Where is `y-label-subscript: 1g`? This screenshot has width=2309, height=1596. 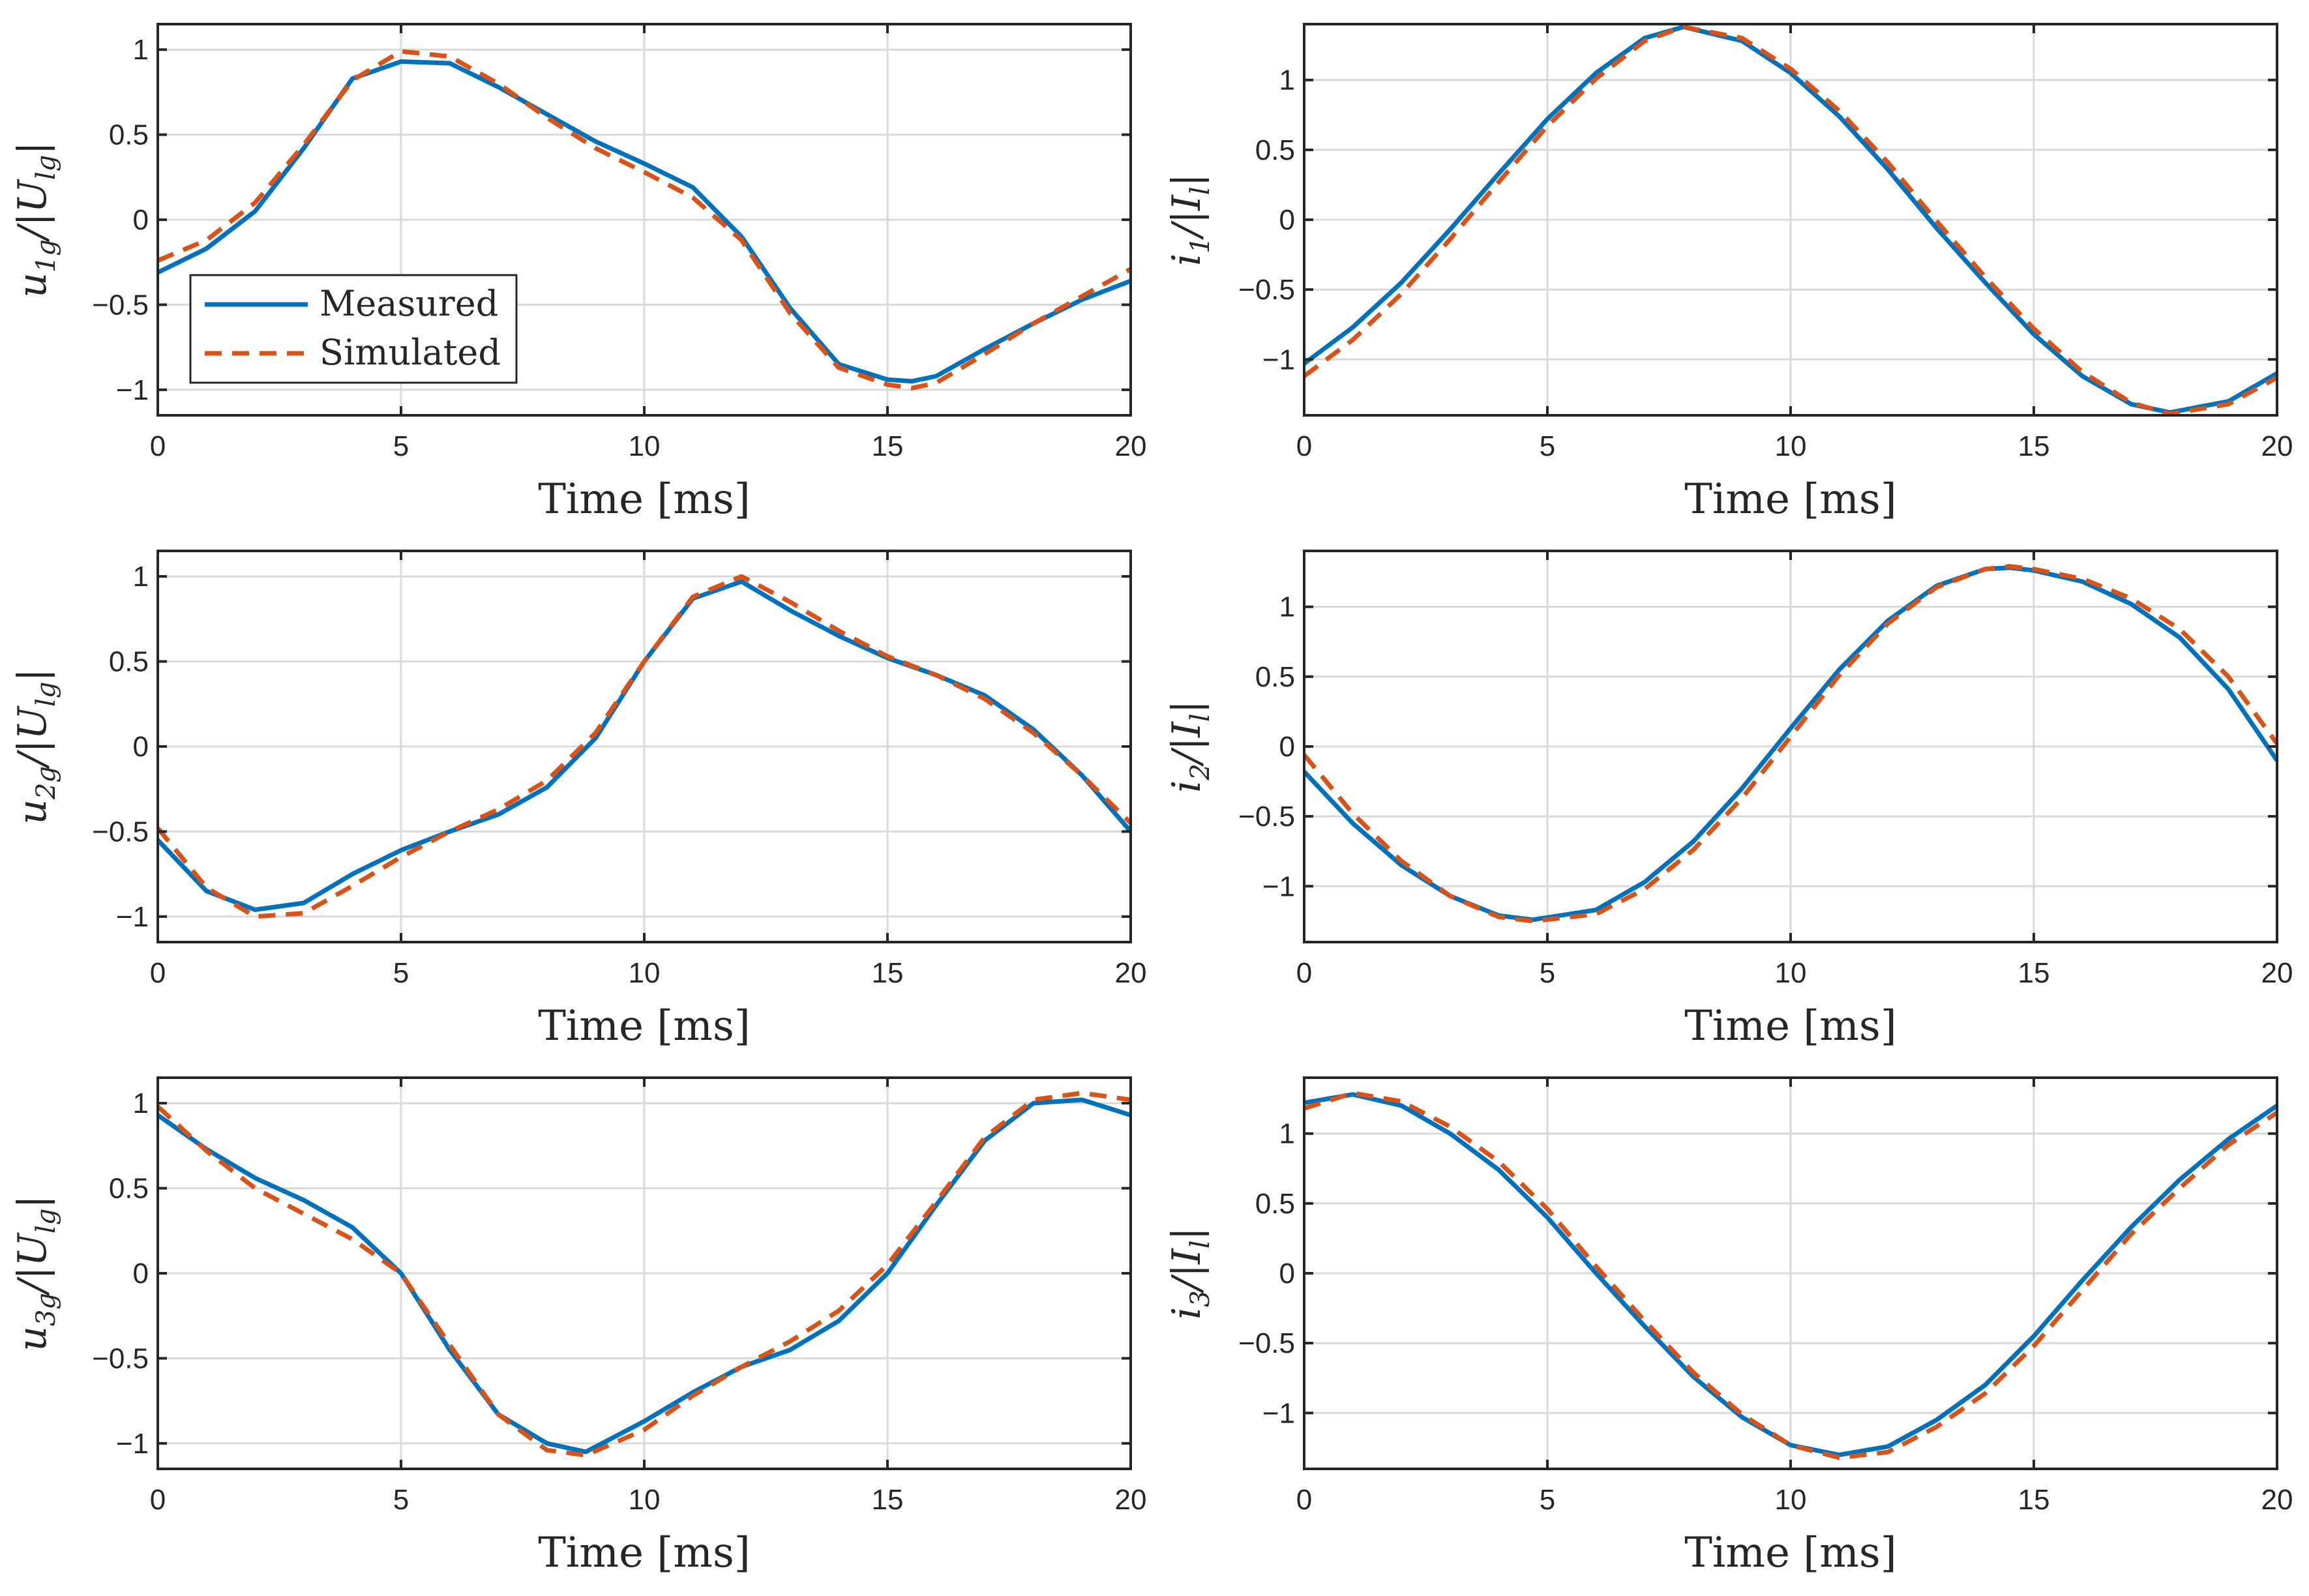 y-label-subscript: 1g is located at coordinates (46, 256).